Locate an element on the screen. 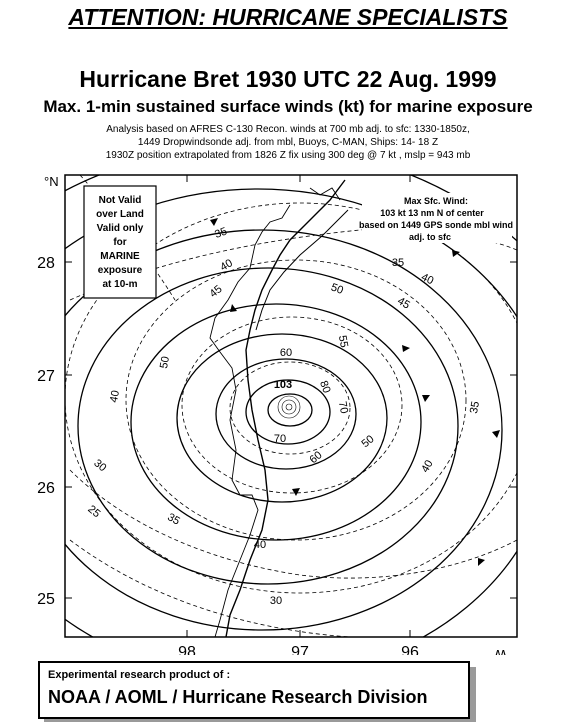 Image resolution: width=576 pixels, height=722 pixels. contour-label: 30 is located at coordinates (276, 601).